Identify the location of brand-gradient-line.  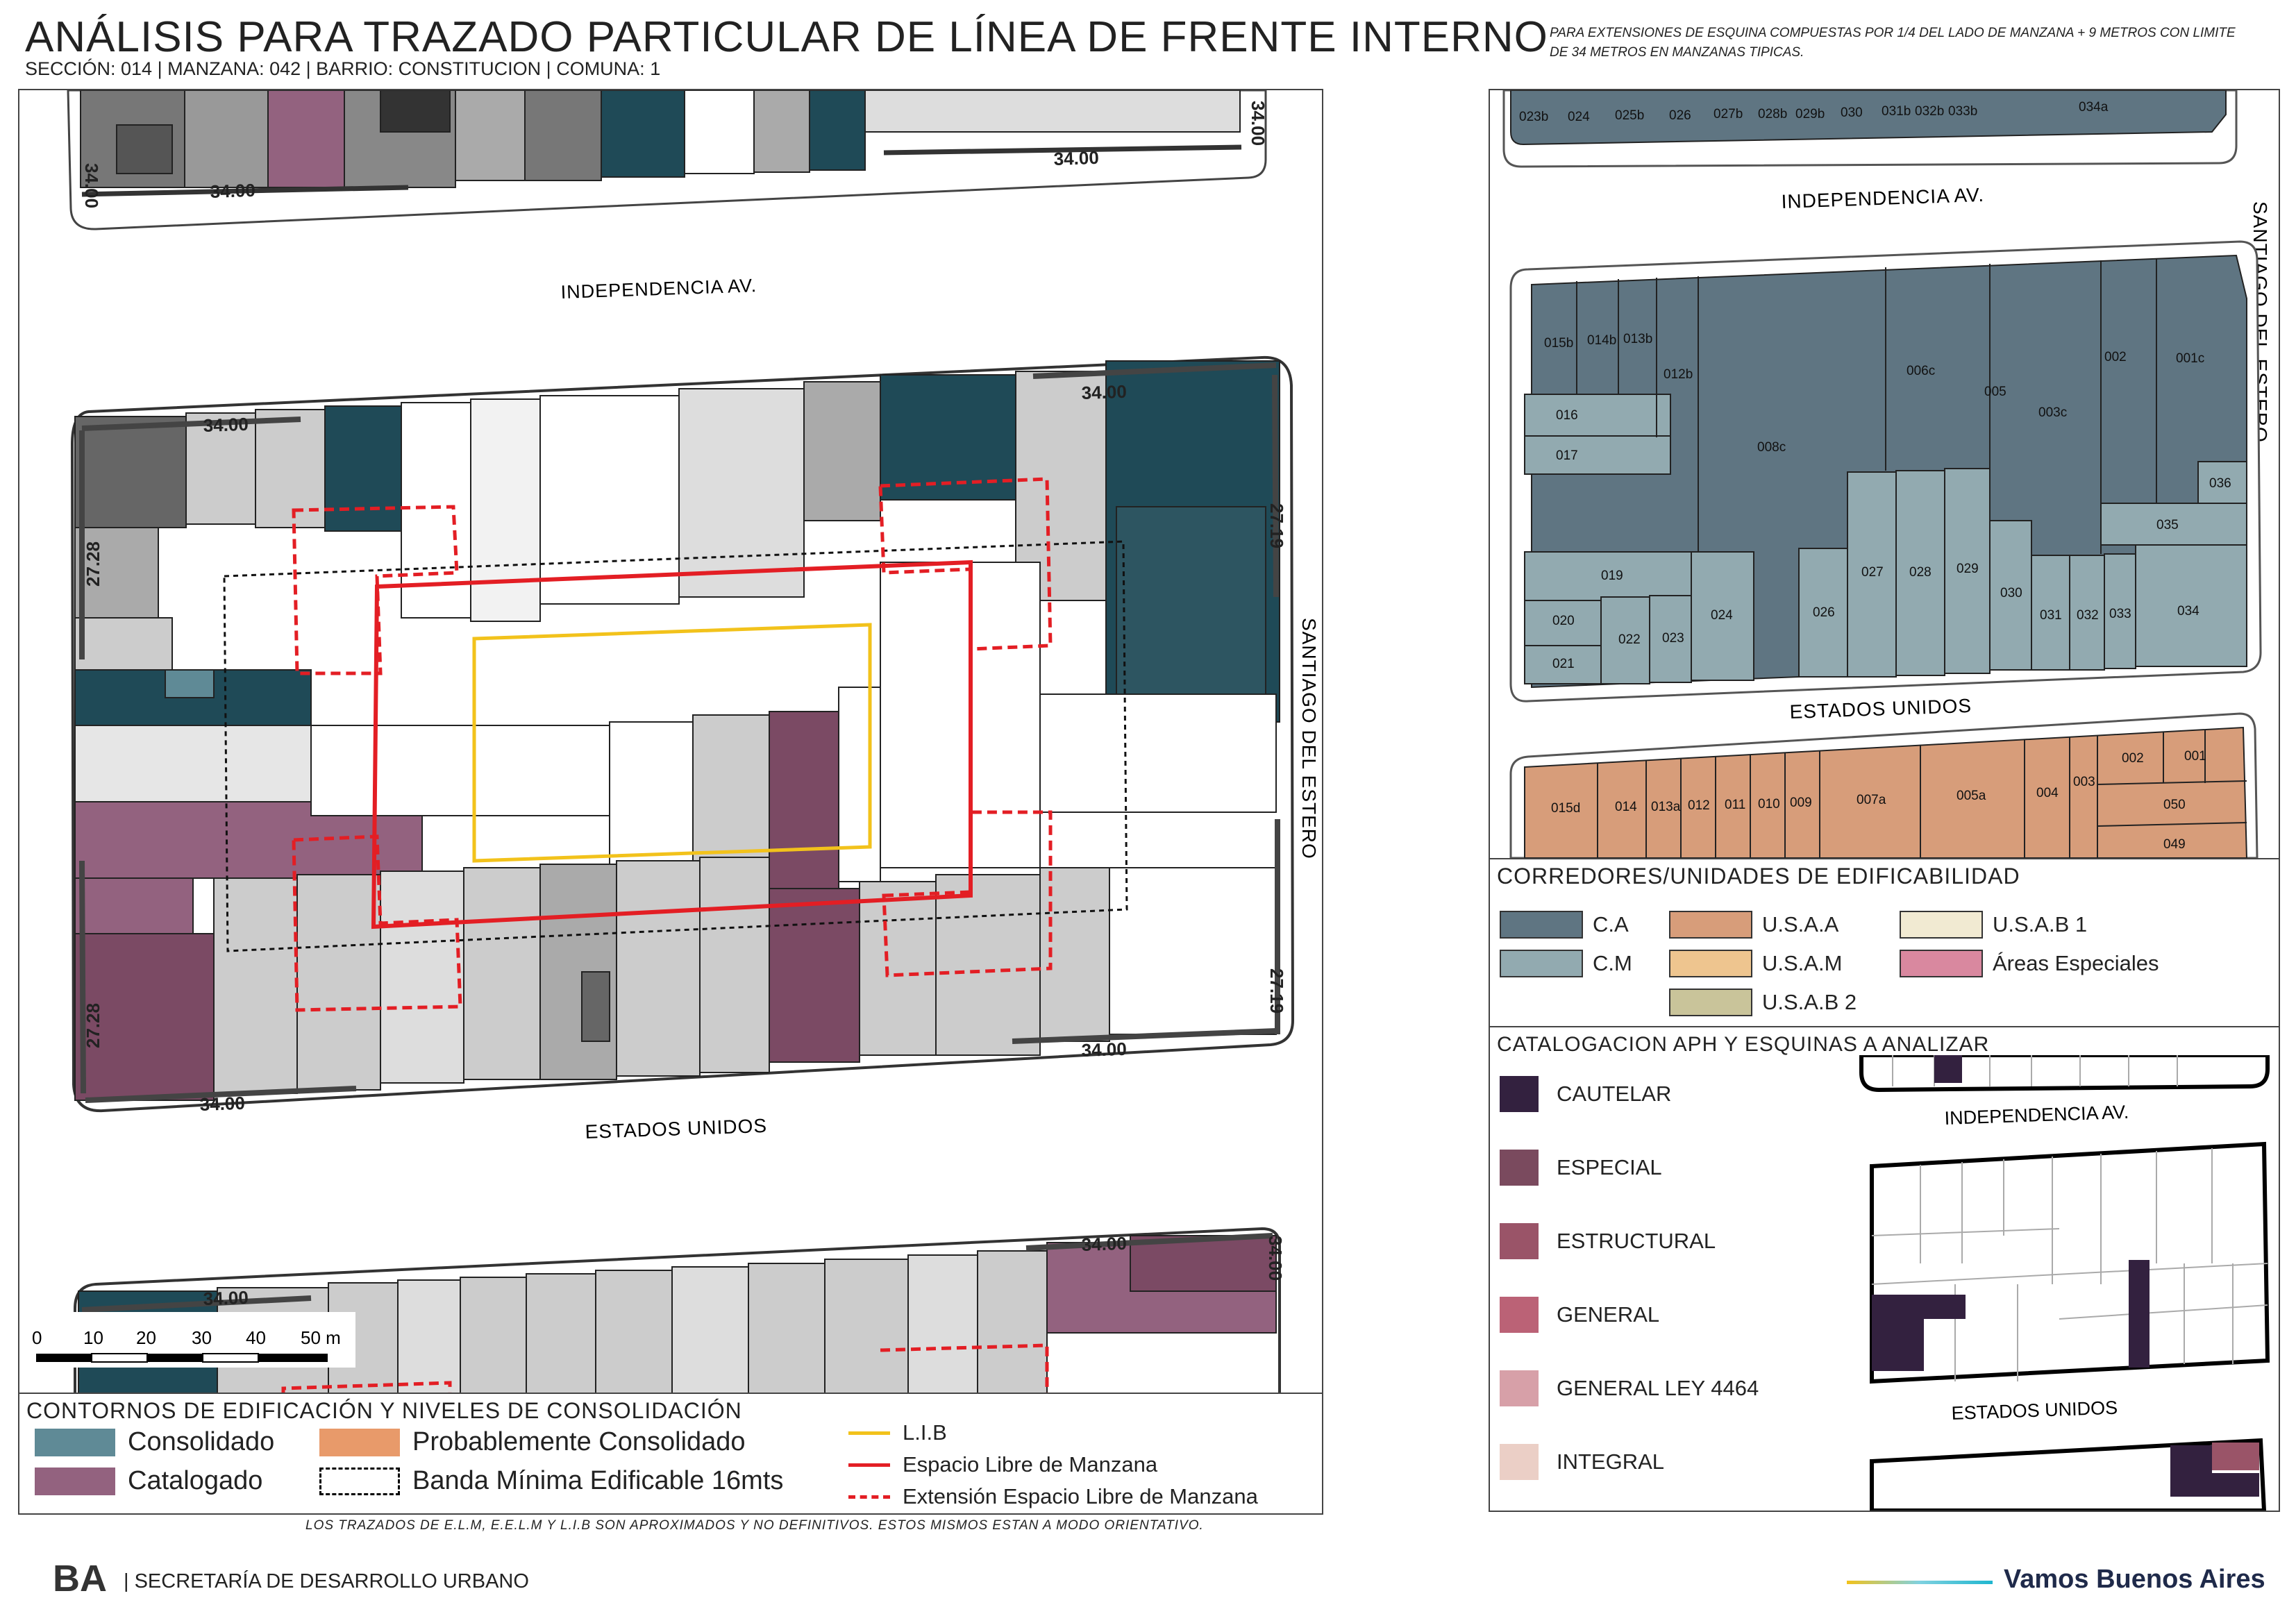
(1920, 1582).